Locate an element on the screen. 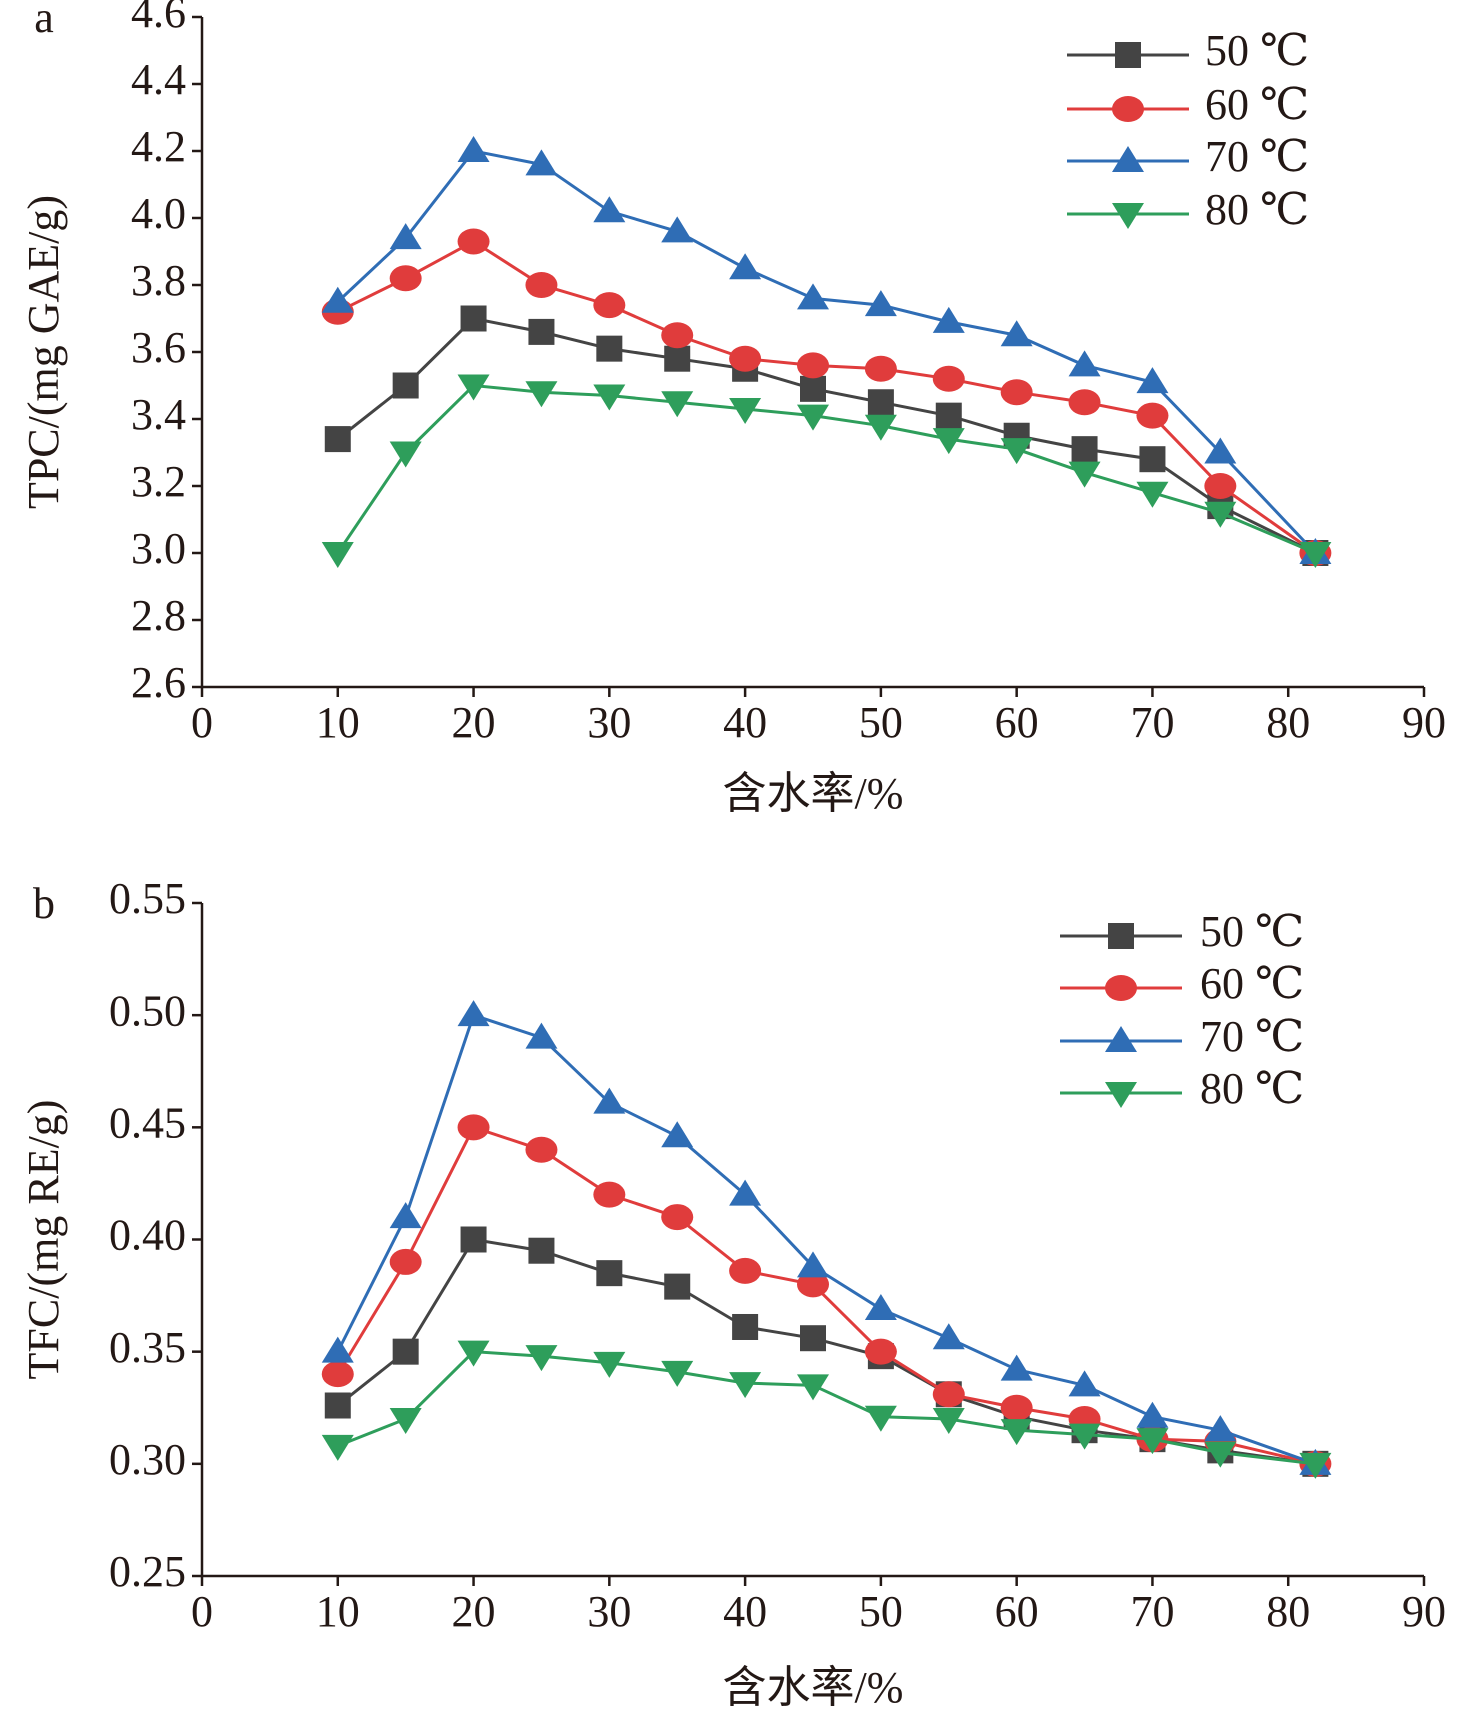  y-axis-label: TFC/(mg RE/g) is located at coordinates (43, 1240).